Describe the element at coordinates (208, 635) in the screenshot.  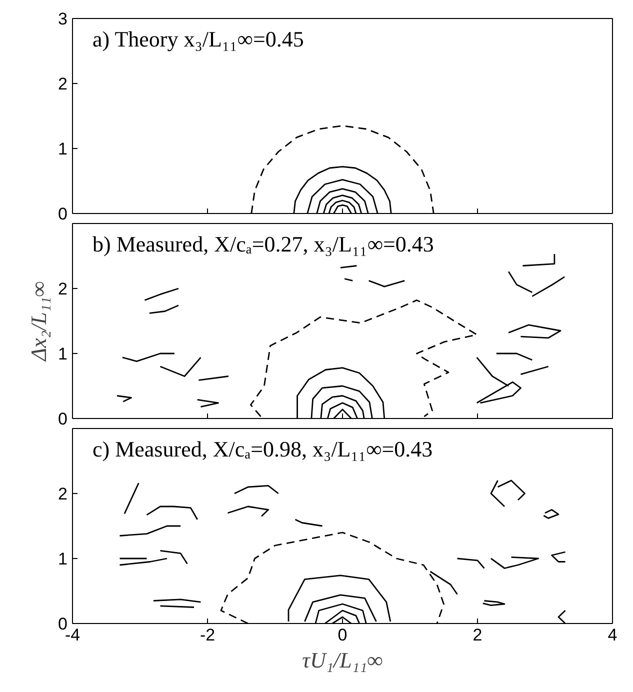
I see `x-tick-label: -2` at that location.